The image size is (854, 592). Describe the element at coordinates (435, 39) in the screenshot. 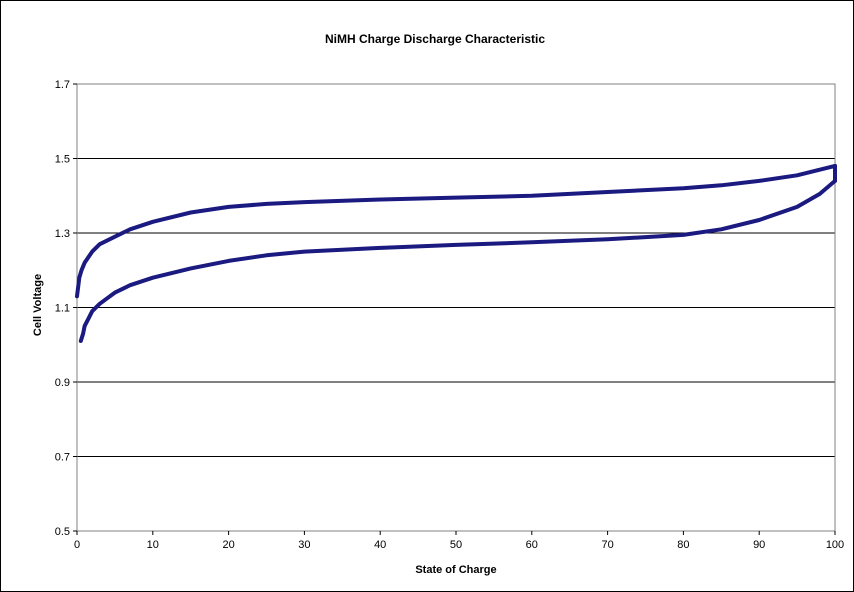

I see `chart-title: NiMH Charge Discharge Characteristic` at that location.